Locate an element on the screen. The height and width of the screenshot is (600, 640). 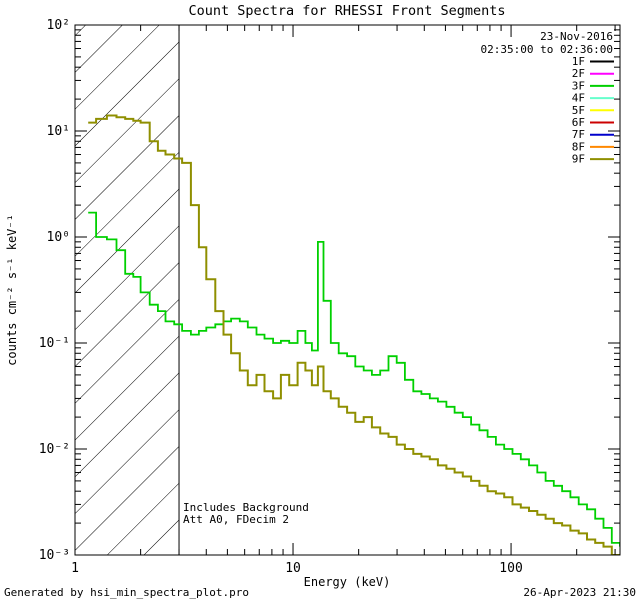
legend-item-2F: 2F is located at coordinates (593, 73).